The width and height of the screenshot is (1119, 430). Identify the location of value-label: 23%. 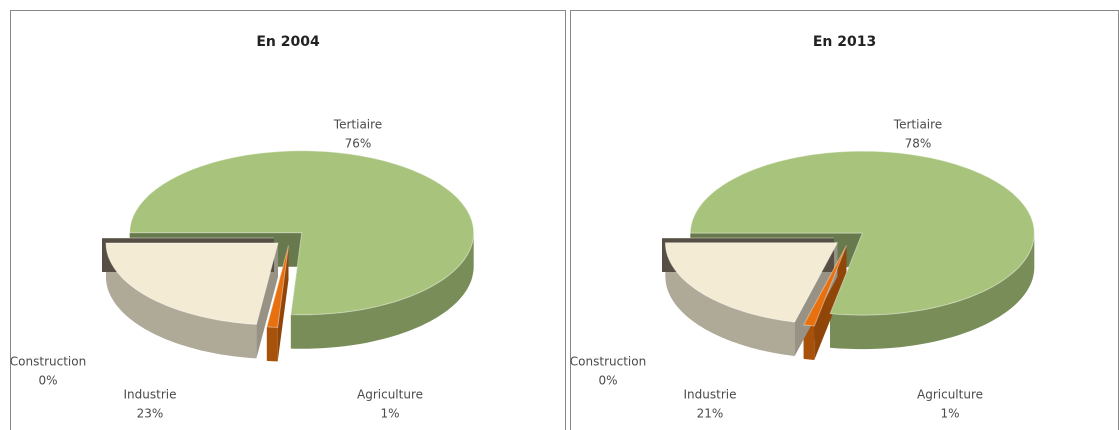
(150, 414).